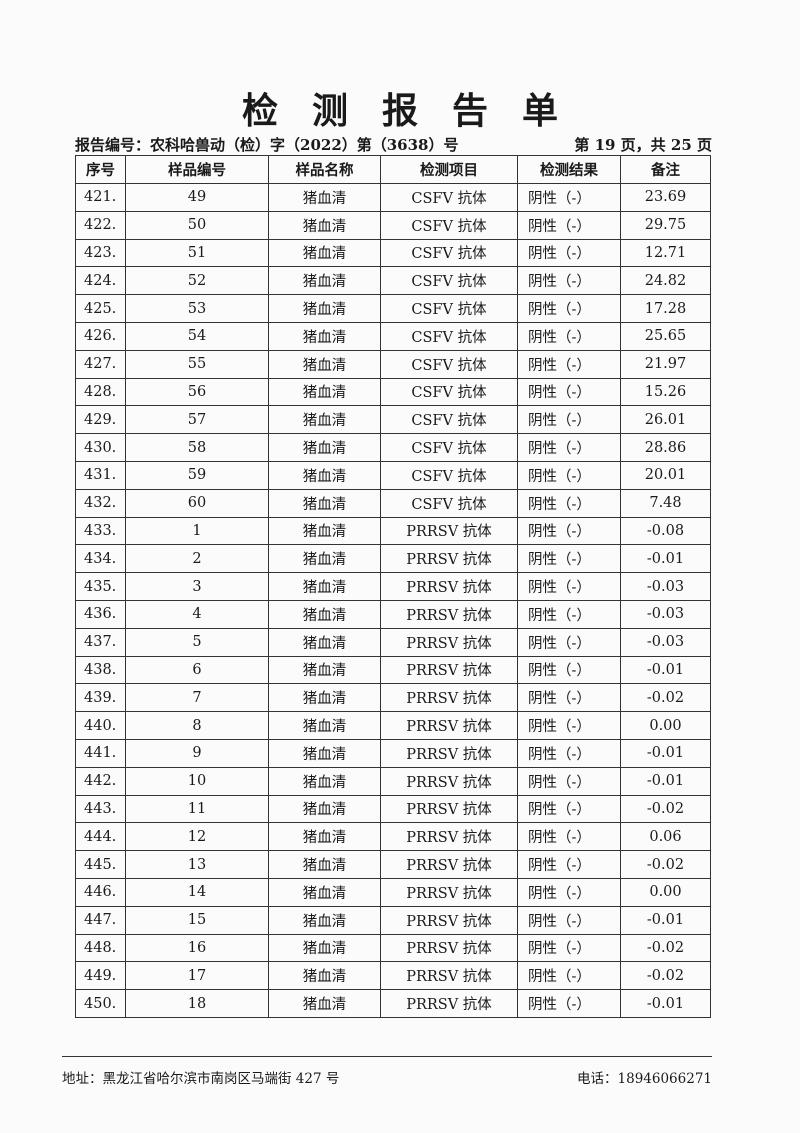 The image size is (800, 1133). What do you see at coordinates (100, 753) in the screenshot?
I see `cell-seq: 441.` at bounding box center [100, 753].